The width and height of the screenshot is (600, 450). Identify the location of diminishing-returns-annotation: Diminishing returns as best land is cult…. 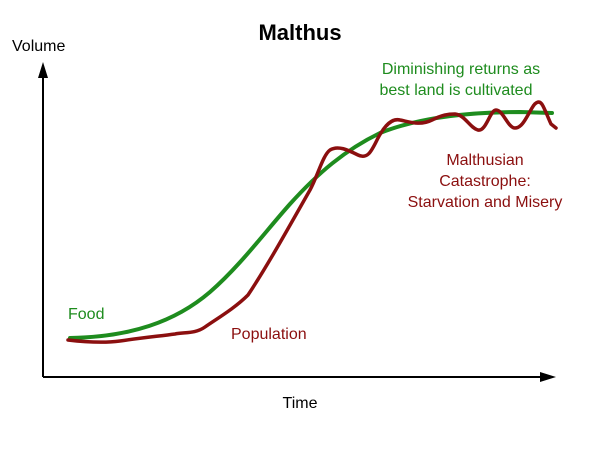
(460, 80).